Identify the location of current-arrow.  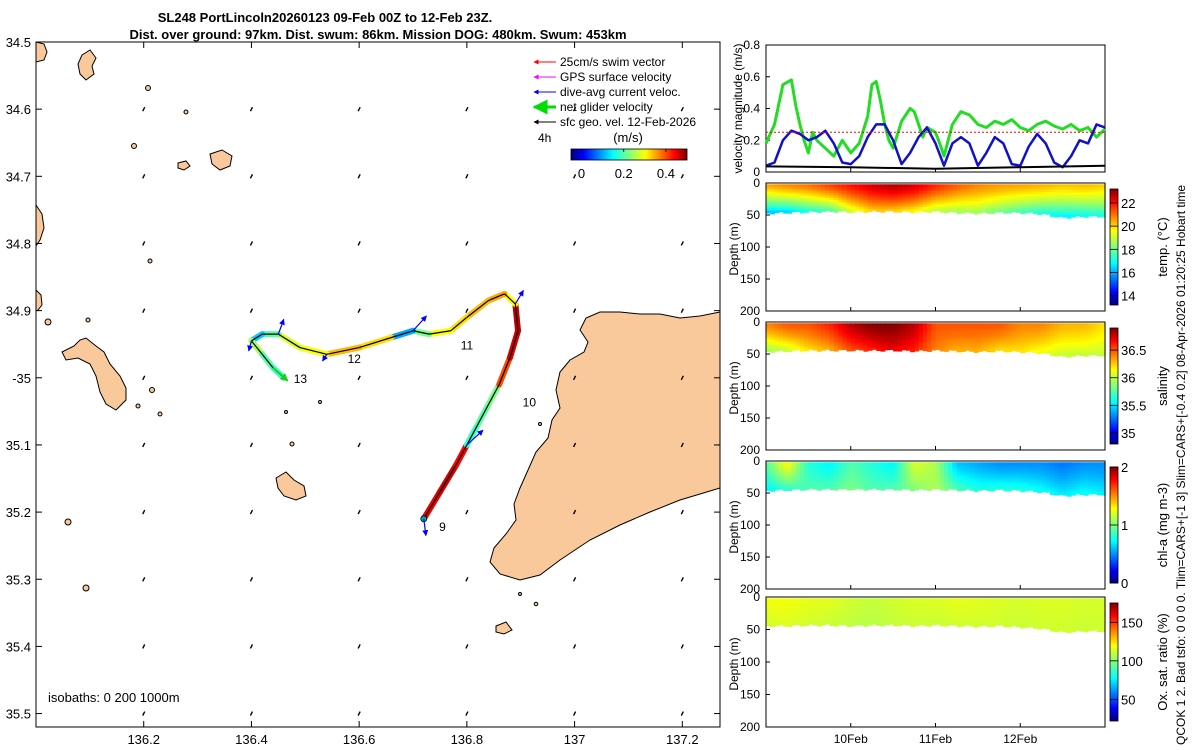
(425, 527).